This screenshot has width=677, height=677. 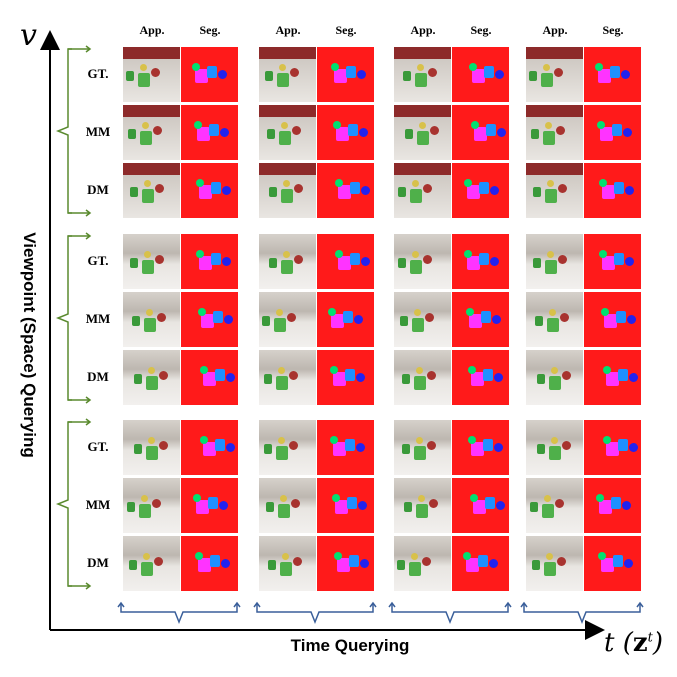 I want to click on time-arrow, so click(x=508, y=604).